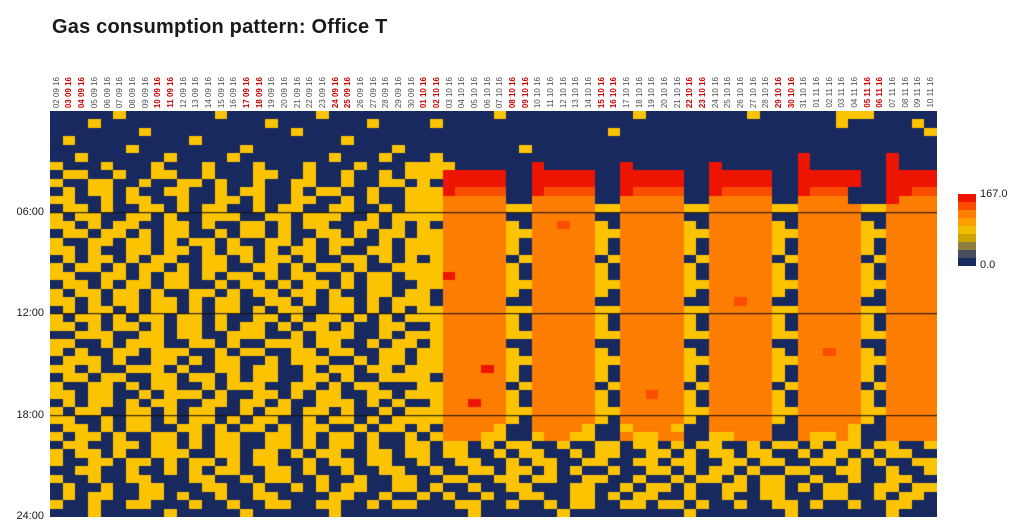 Image resolution: width=1024 pixels, height=524 pixels. I want to click on x-axis-label: 15 09 16, so click(221, 92).